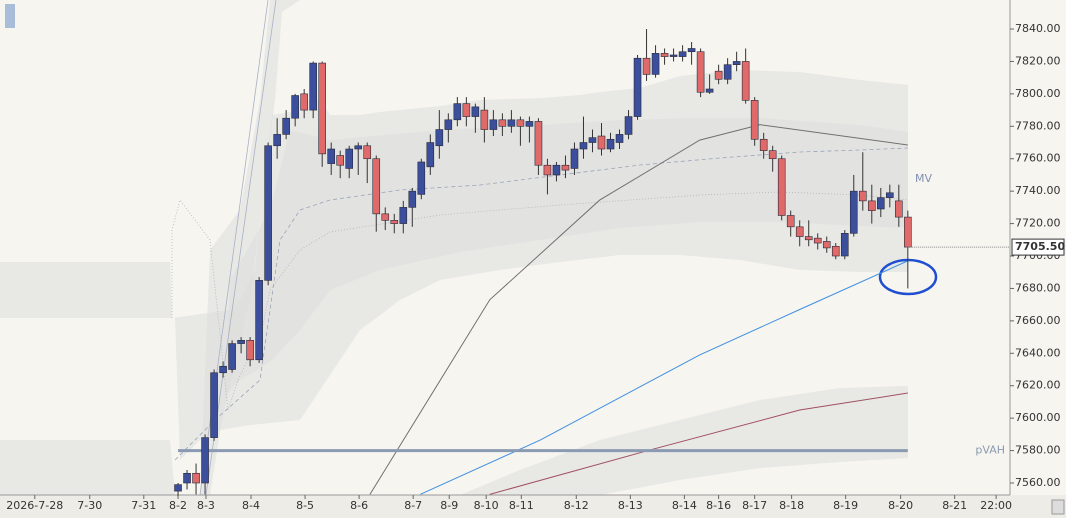 This screenshot has height=518, width=1066. What do you see at coordinates (996, 505) in the screenshot?
I see `x-tick-label: 22:00` at bounding box center [996, 505].